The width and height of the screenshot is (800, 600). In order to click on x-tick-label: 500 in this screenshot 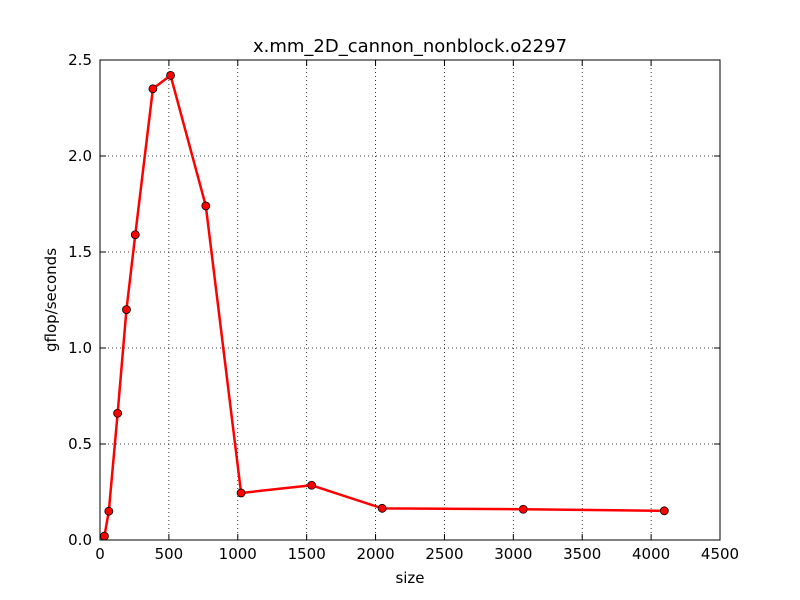, I will do `click(169, 554)`.